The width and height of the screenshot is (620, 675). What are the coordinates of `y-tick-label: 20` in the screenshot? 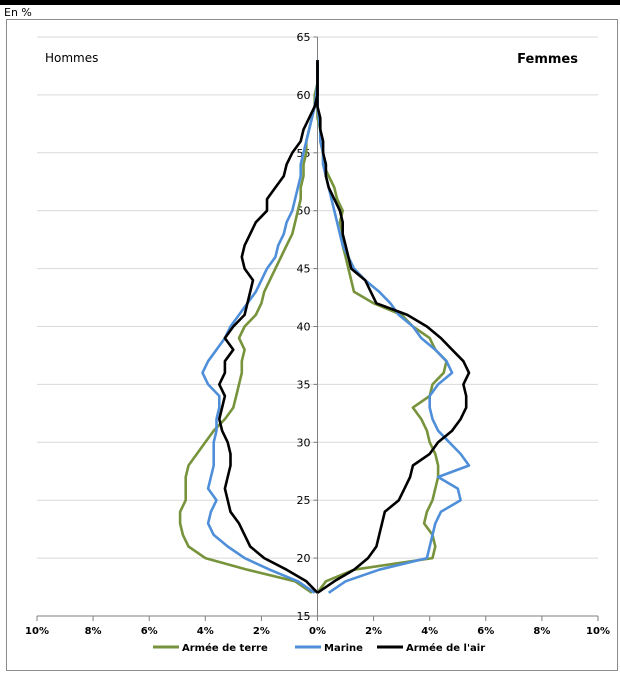 It's located at (304, 558).